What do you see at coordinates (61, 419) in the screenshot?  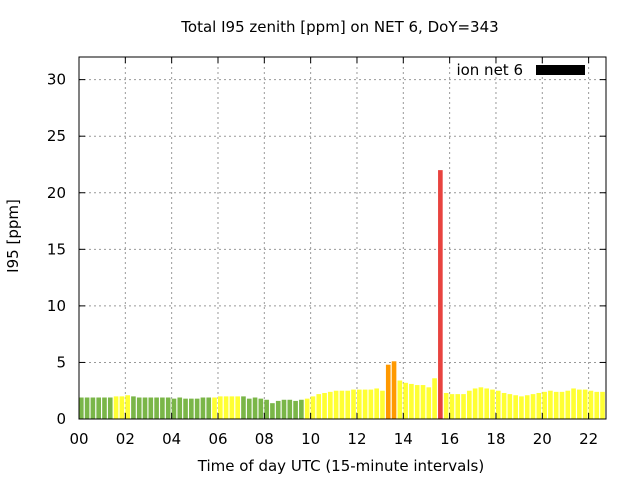 I see `y-tick-label: 0` at bounding box center [61, 419].